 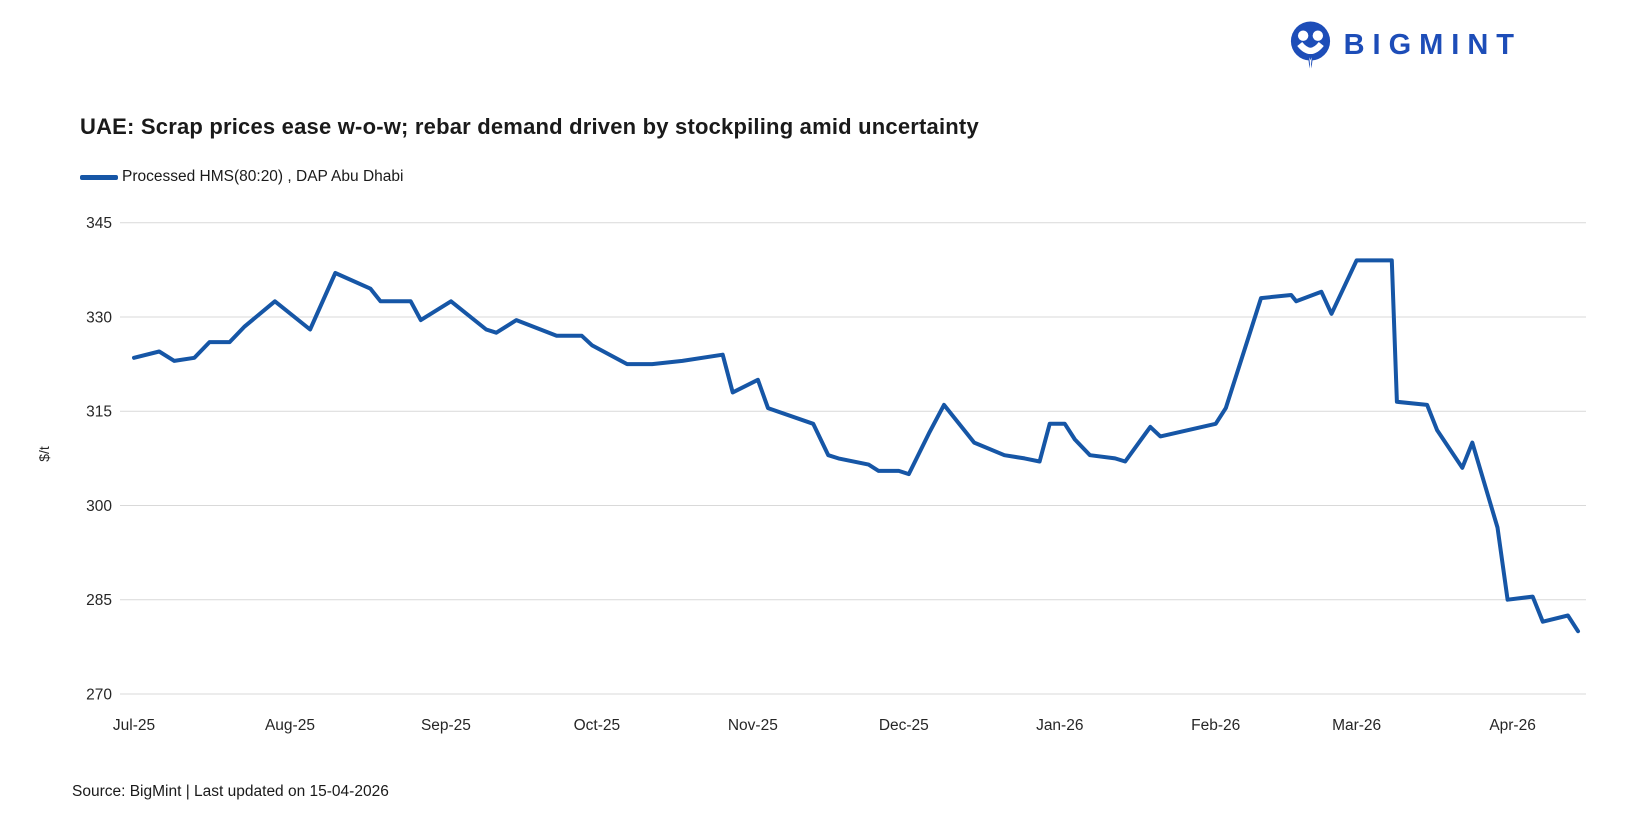 What do you see at coordinates (99, 412) in the screenshot?
I see `y-tick-label: 315` at bounding box center [99, 412].